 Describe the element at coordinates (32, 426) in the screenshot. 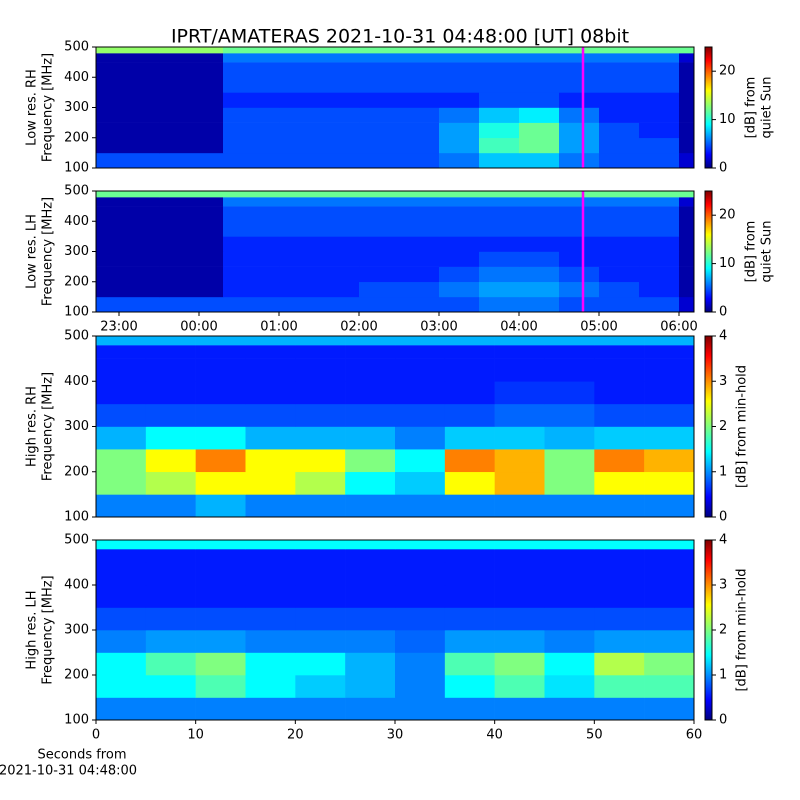

I see `y-axis-label: High res. RH` at that location.